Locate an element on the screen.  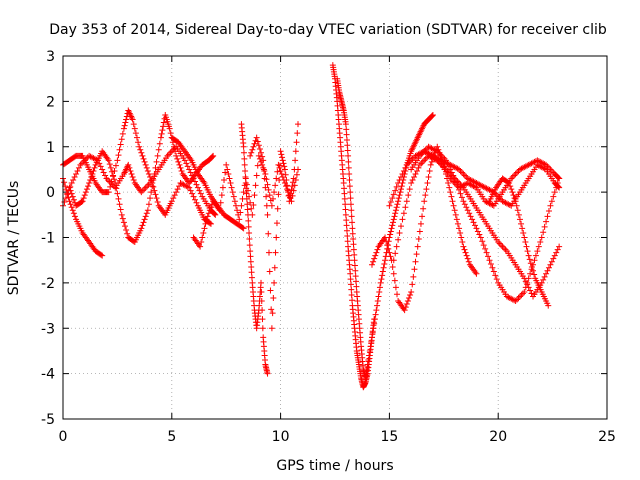
series-s8 is located at coordinates (274, 226).